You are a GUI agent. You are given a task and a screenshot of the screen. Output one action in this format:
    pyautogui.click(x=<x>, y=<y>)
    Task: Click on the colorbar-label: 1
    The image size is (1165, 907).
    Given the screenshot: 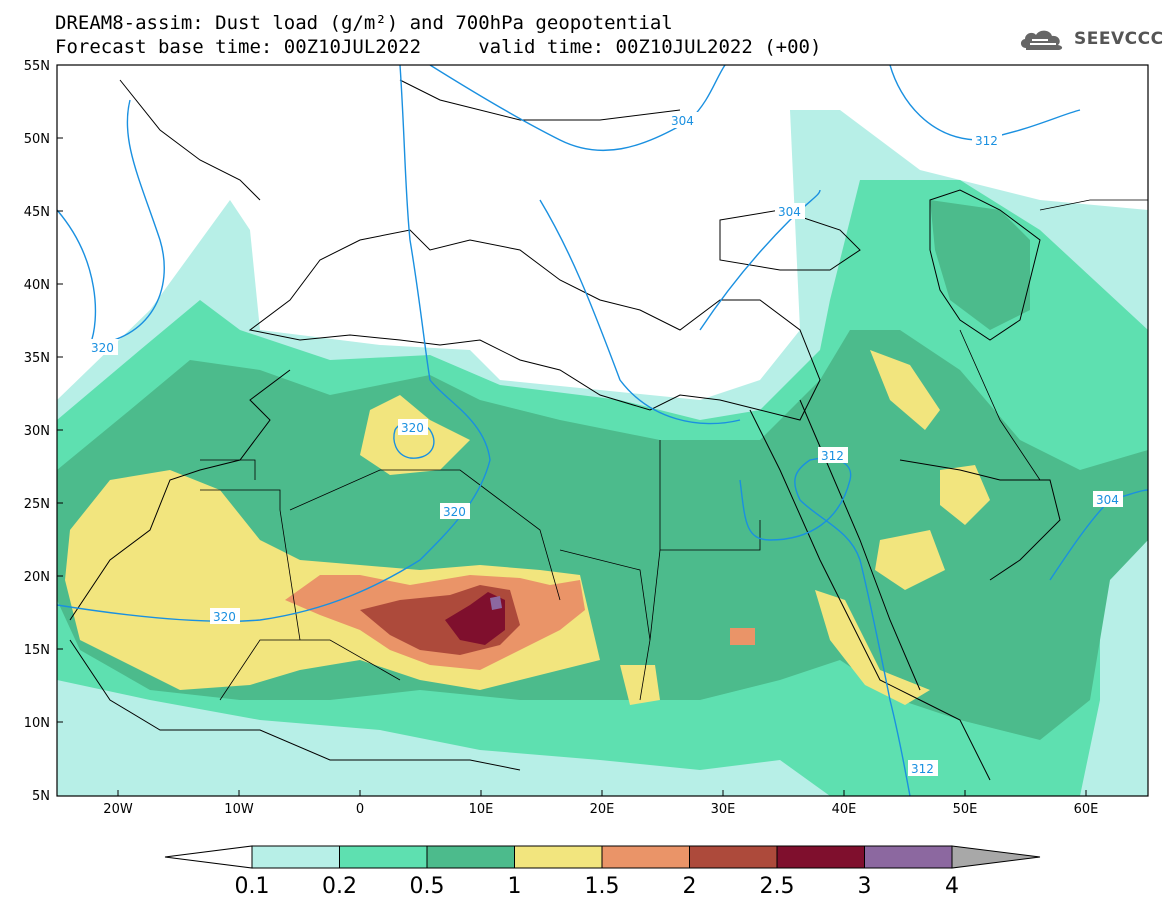 What is the action you would take?
    pyautogui.click(x=515, y=886)
    